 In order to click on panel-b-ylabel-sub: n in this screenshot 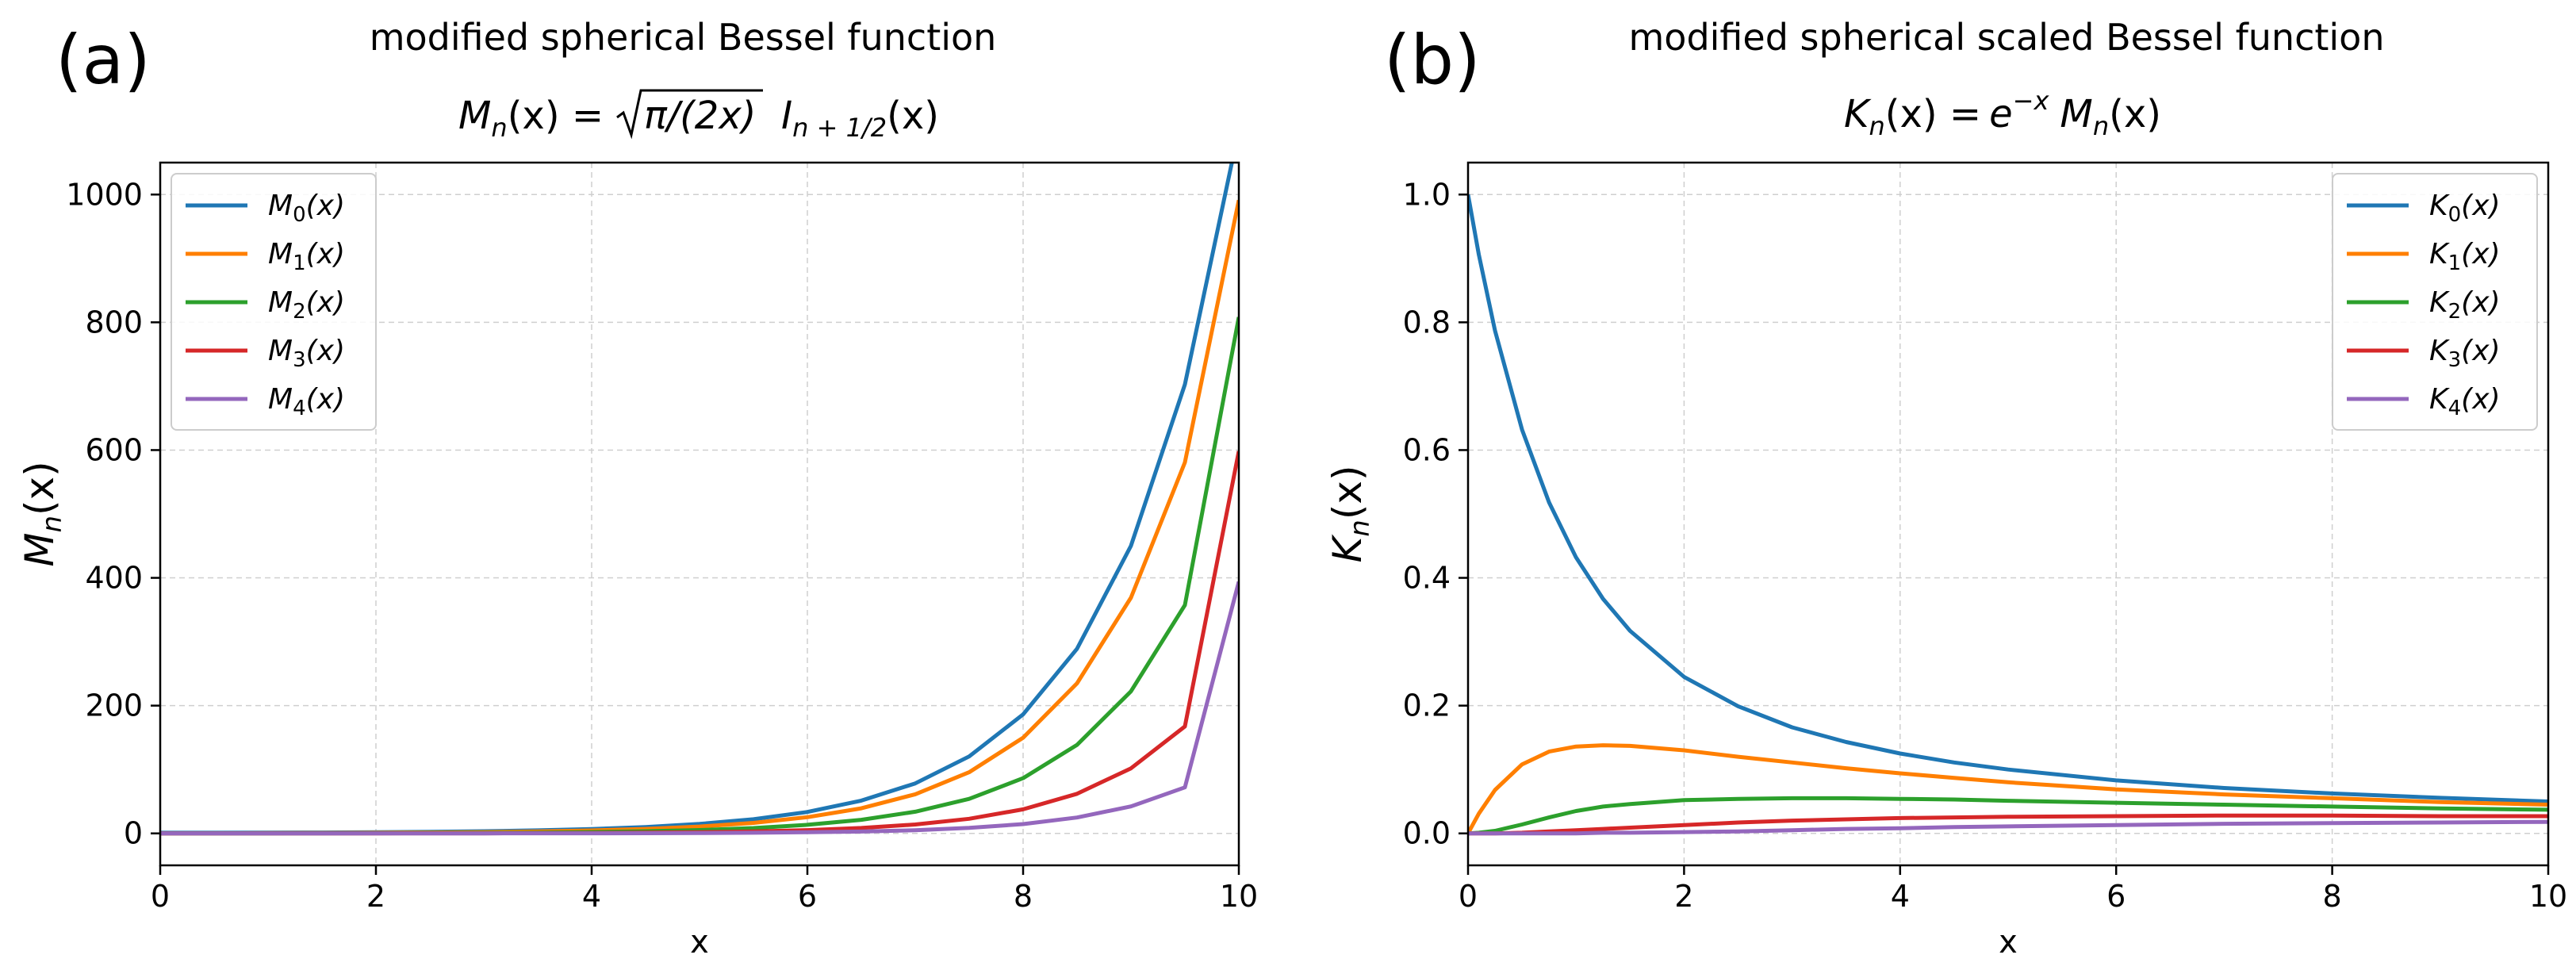, I will do `click(1360, 528)`.